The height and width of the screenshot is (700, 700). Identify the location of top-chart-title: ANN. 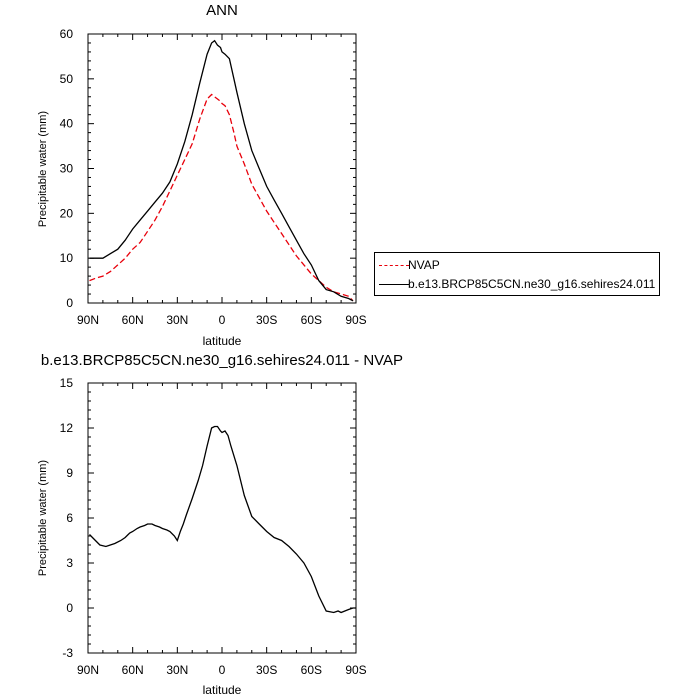
(222, 10).